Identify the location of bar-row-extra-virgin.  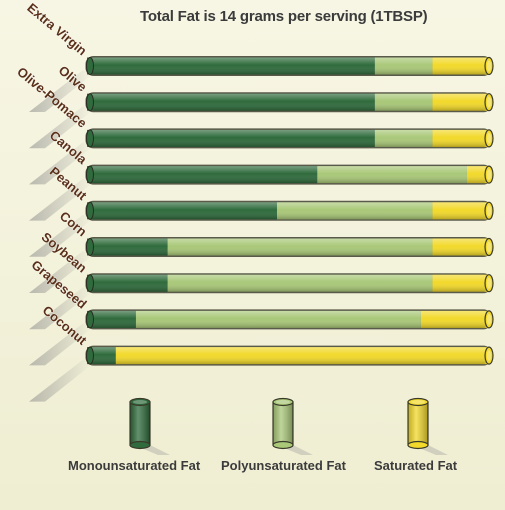
(261, 84).